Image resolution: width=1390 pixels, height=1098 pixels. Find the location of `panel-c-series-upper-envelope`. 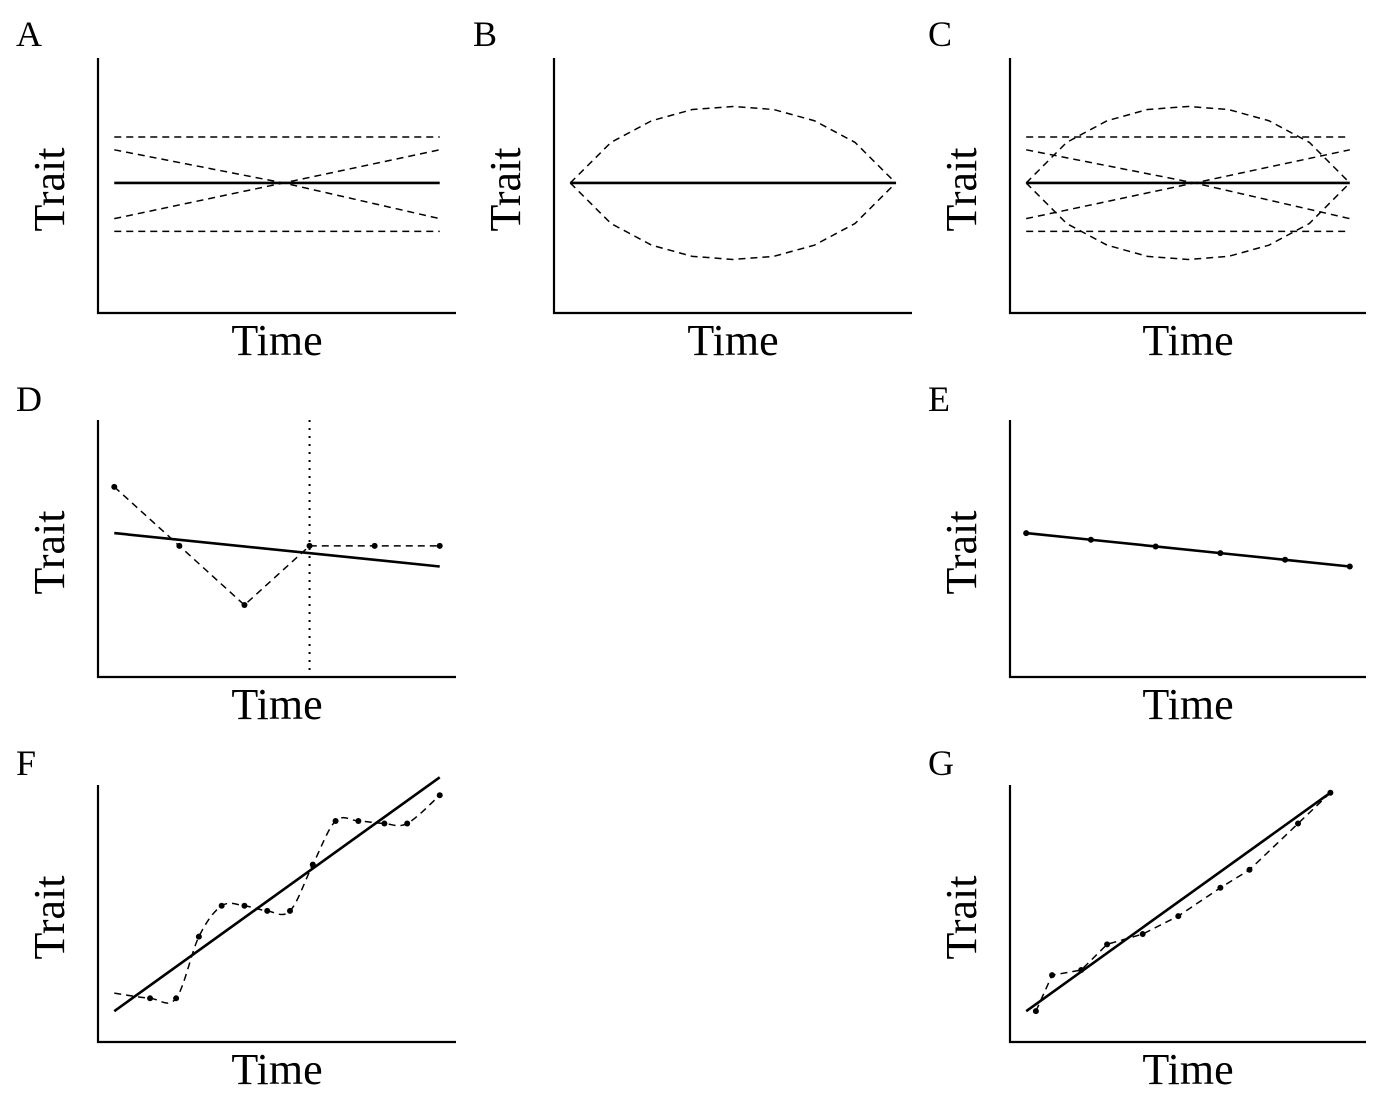

panel-c-series-upper-envelope is located at coordinates (1188, 144).